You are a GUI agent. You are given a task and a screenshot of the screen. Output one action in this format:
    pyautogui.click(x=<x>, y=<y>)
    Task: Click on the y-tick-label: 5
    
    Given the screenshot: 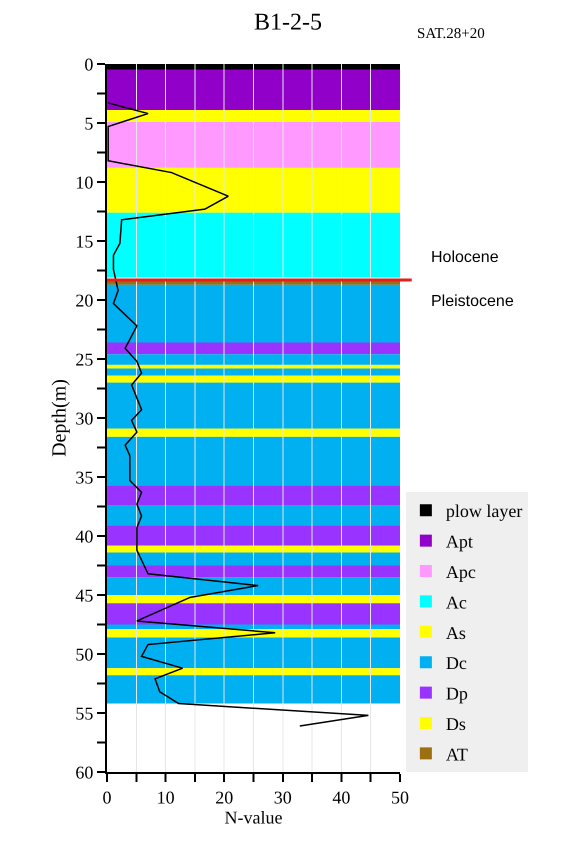 What is the action you would take?
    pyautogui.click(x=89, y=123)
    